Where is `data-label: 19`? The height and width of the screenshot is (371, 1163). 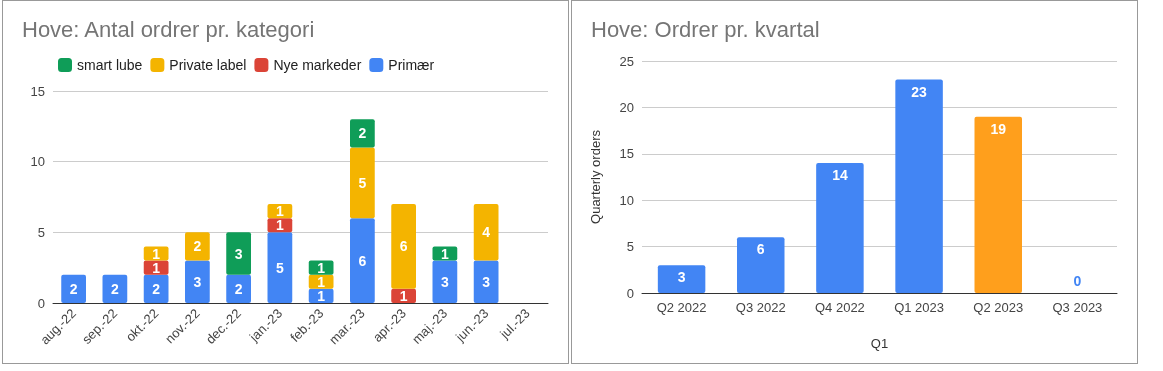 data-label: 19 is located at coordinates (998, 128).